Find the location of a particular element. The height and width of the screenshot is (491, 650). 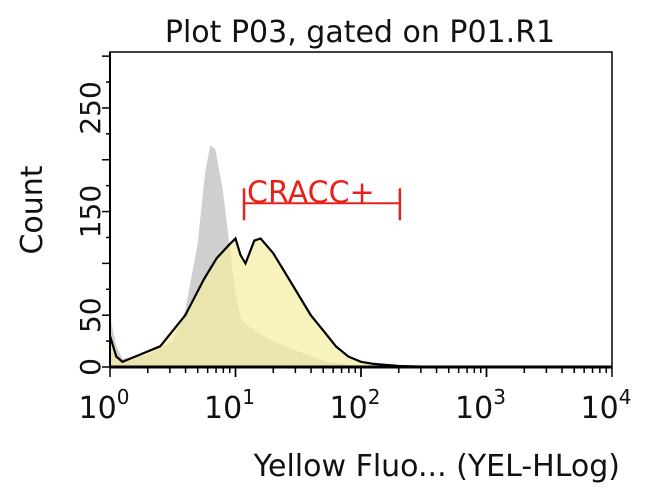

x-tick-exp: 3 is located at coordinates (499, 397).